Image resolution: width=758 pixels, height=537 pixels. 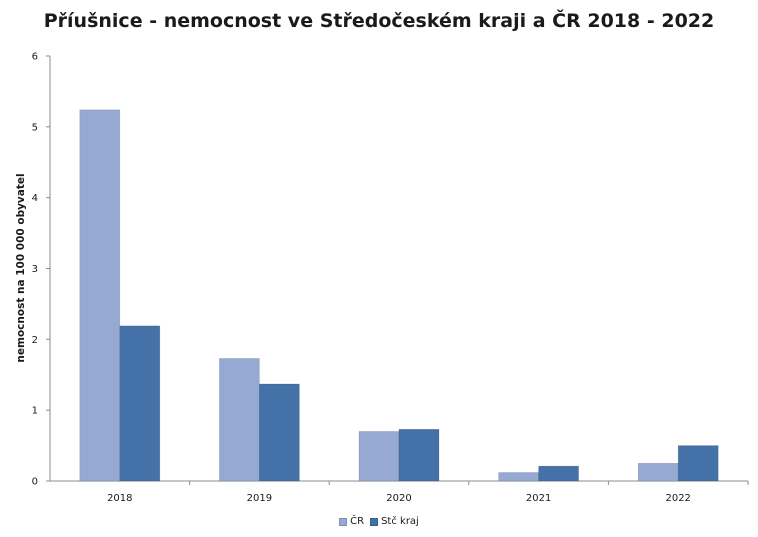 I want to click on legend-label: Stč kraj, so click(x=400, y=521).